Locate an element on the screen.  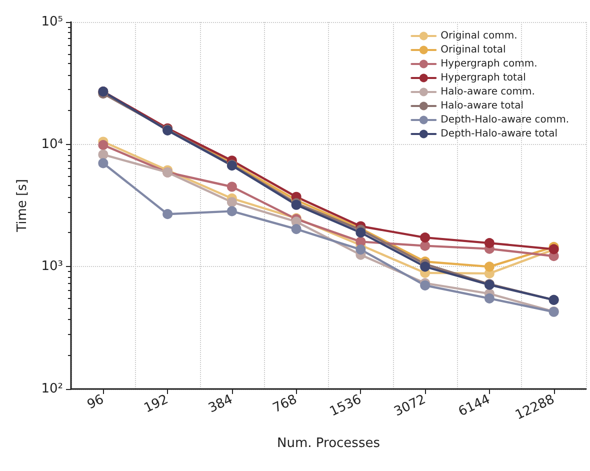
y-tick-label: 10⁵ is located at coordinates (52, 22).